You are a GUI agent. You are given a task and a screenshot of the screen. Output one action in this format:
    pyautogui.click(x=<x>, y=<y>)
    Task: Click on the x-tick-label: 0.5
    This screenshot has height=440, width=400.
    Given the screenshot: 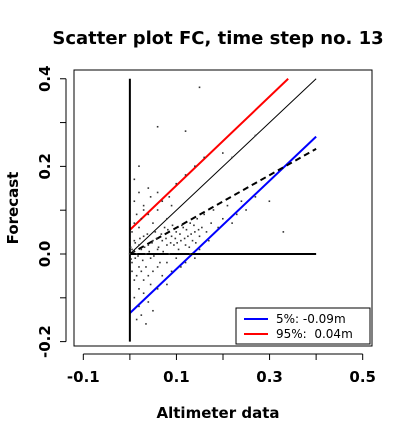 What is the action you would take?
    pyautogui.click(x=362, y=377)
    